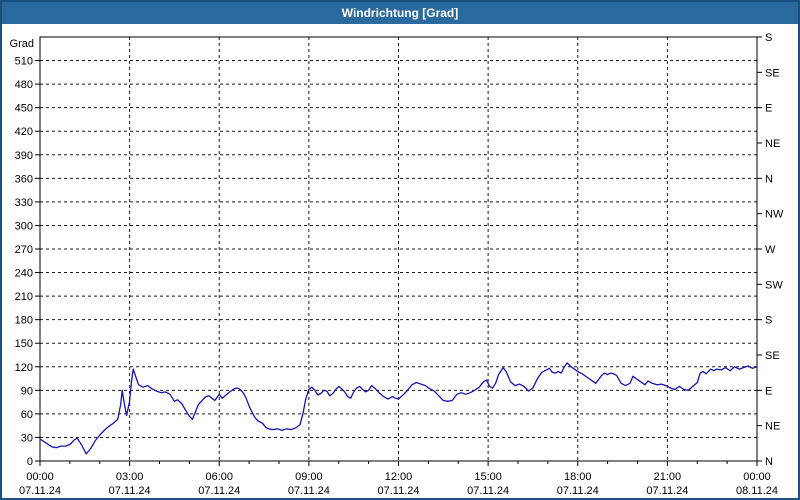 The width and height of the screenshot is (800, 500). I want to click on y-axis-tick-label: 210, so click(24, 297).